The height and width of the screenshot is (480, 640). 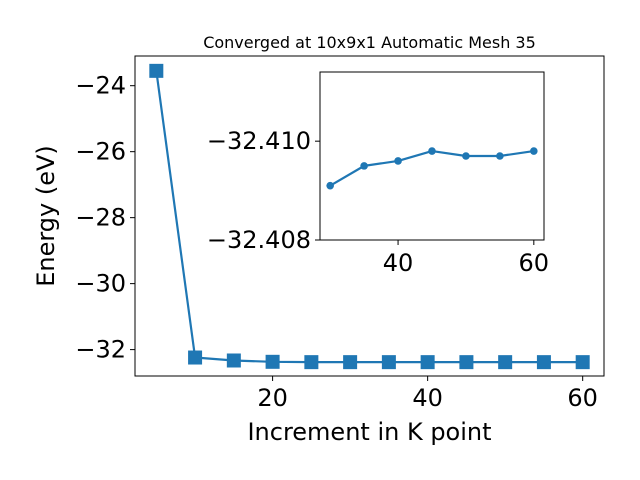 I want to click on y-axis-label: Energy (eV), so click(x=46, y=216).